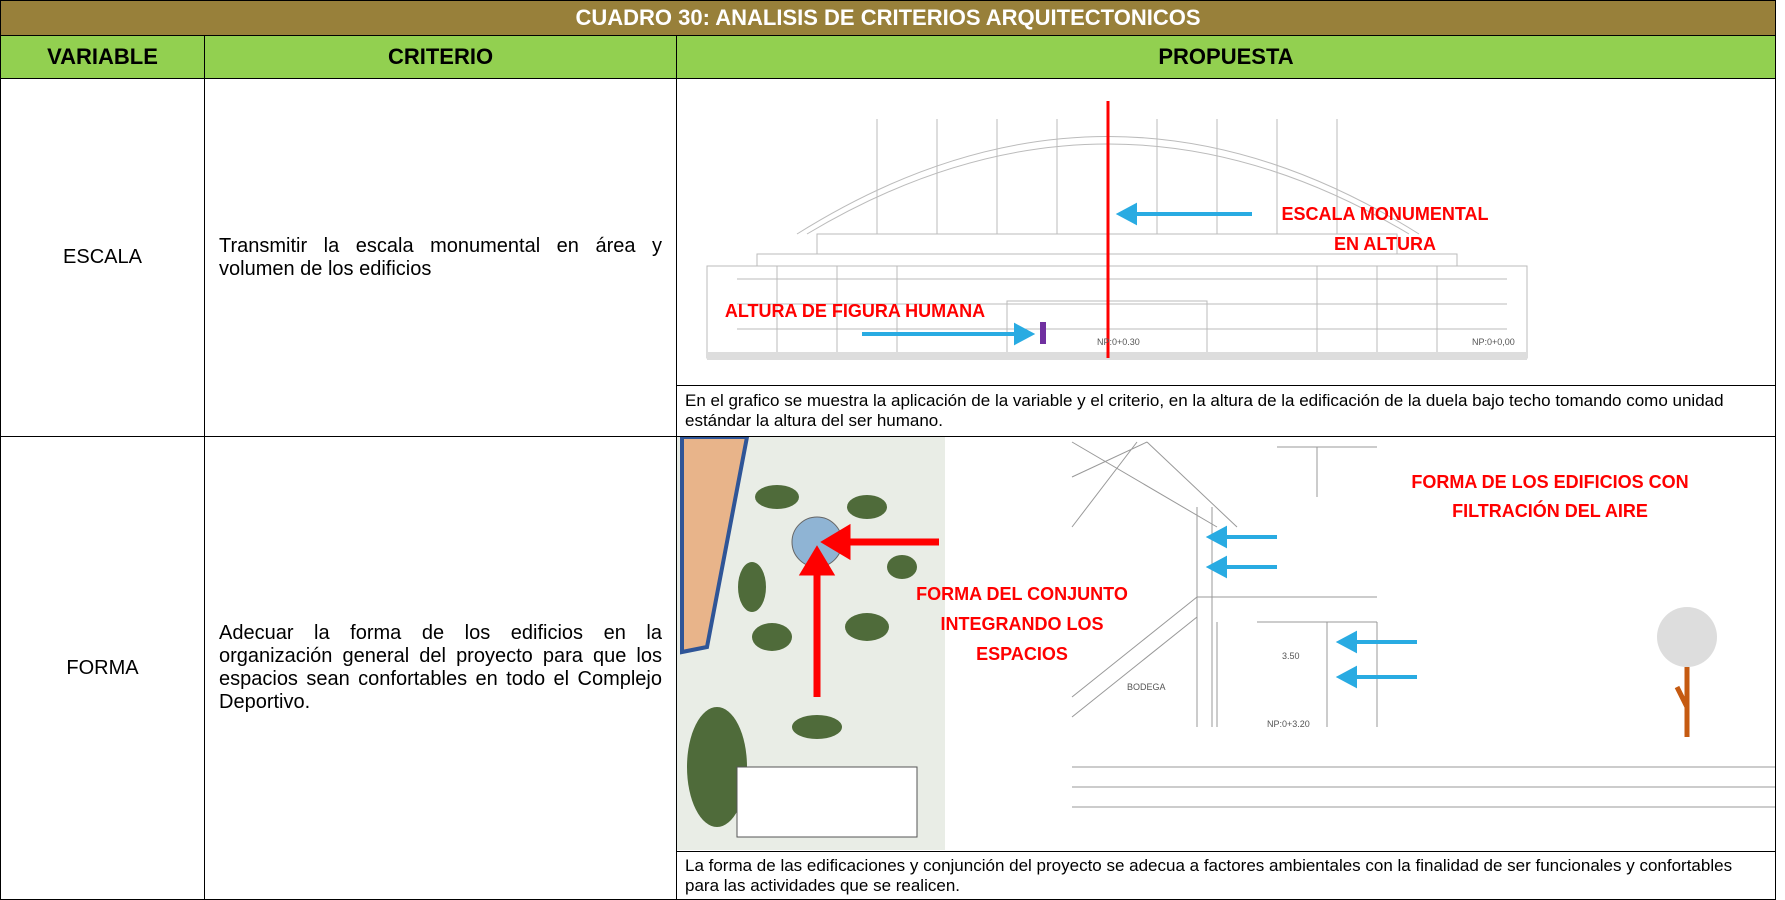  What do you see at coordinates (440, 57) in the screenshot?
I see `header-cell: CRITERIO` at bounding box center [440, 57].